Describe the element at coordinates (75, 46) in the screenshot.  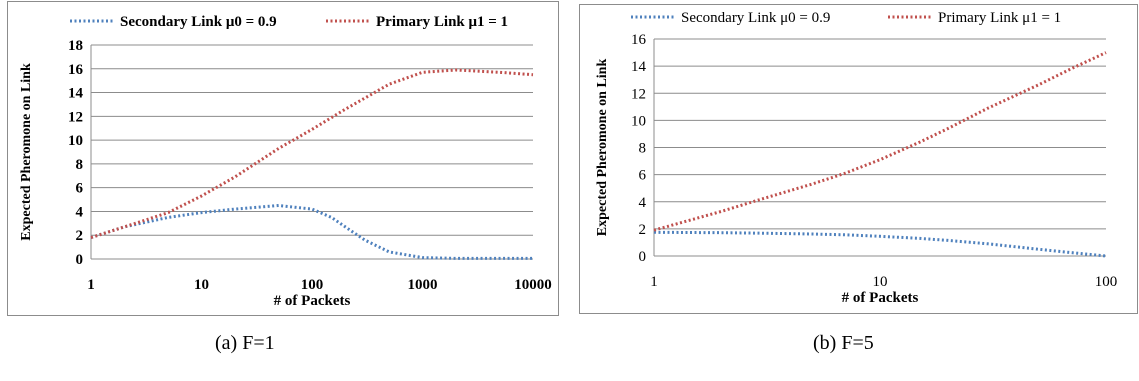
I see `y-tick-label: 18` at that location.